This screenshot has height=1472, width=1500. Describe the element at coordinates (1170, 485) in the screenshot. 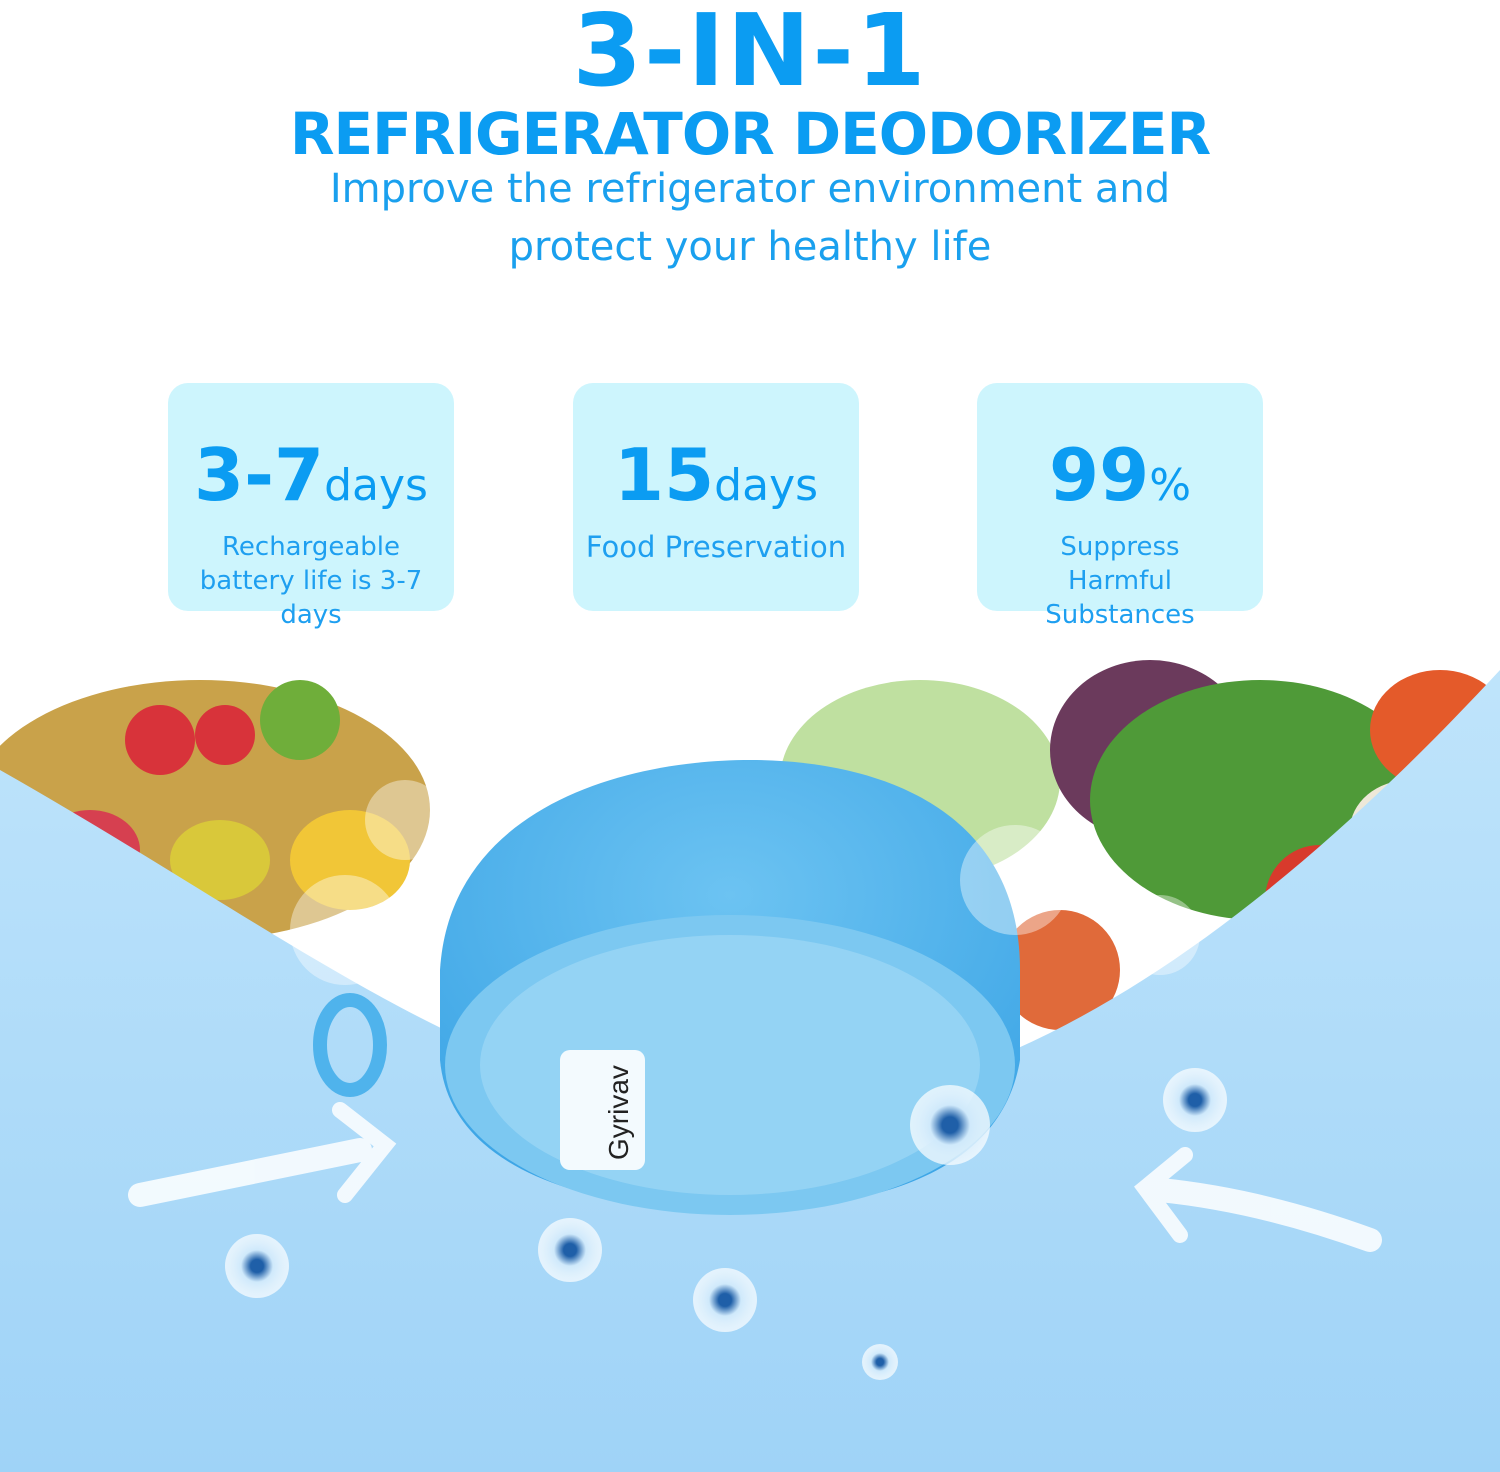

I see `feature-unit: %` at that location.